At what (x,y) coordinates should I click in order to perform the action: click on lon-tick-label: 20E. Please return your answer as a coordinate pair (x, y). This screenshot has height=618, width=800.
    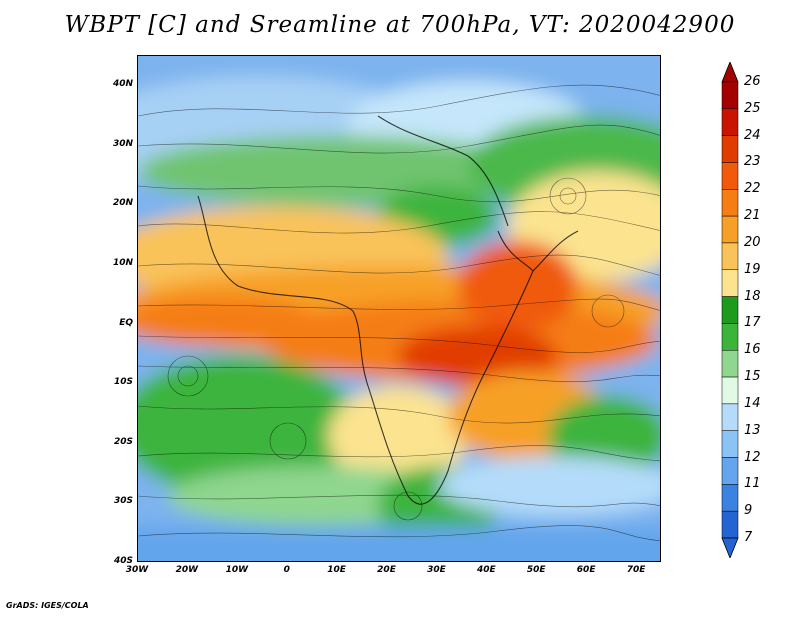
    Looking at the image, I should click on (386, 570).